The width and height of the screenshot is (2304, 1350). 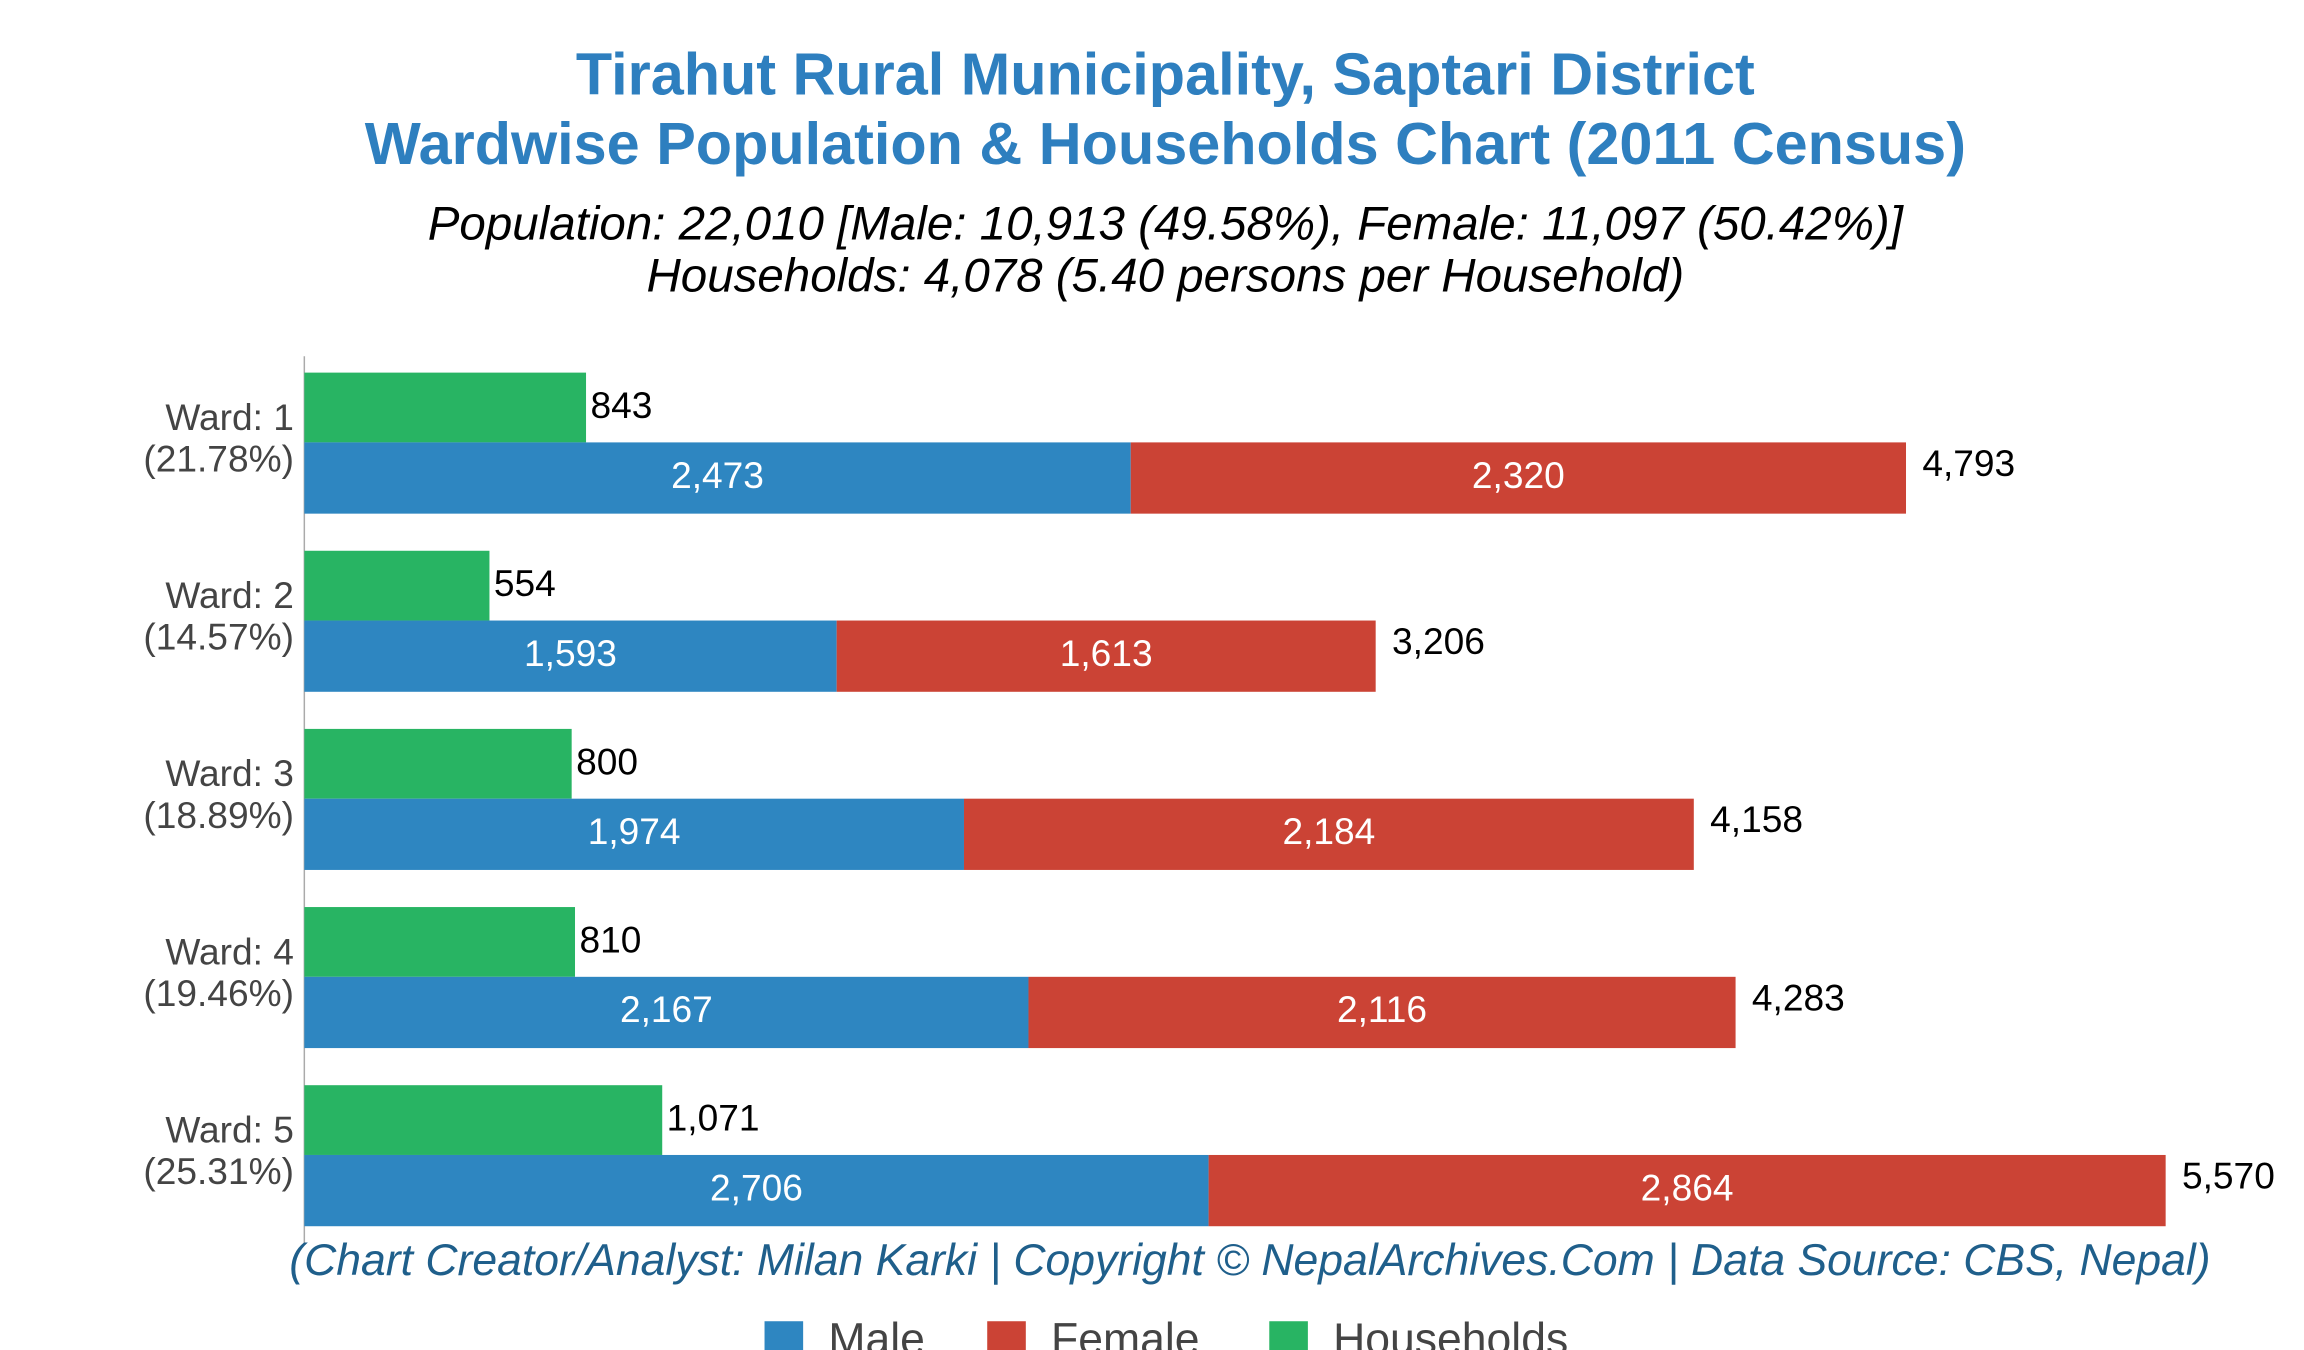 What do you see at coordinates (1687, 1187) in the screenshot?
I see `data-label: 2,864` at bounding box center [1687, 1187].